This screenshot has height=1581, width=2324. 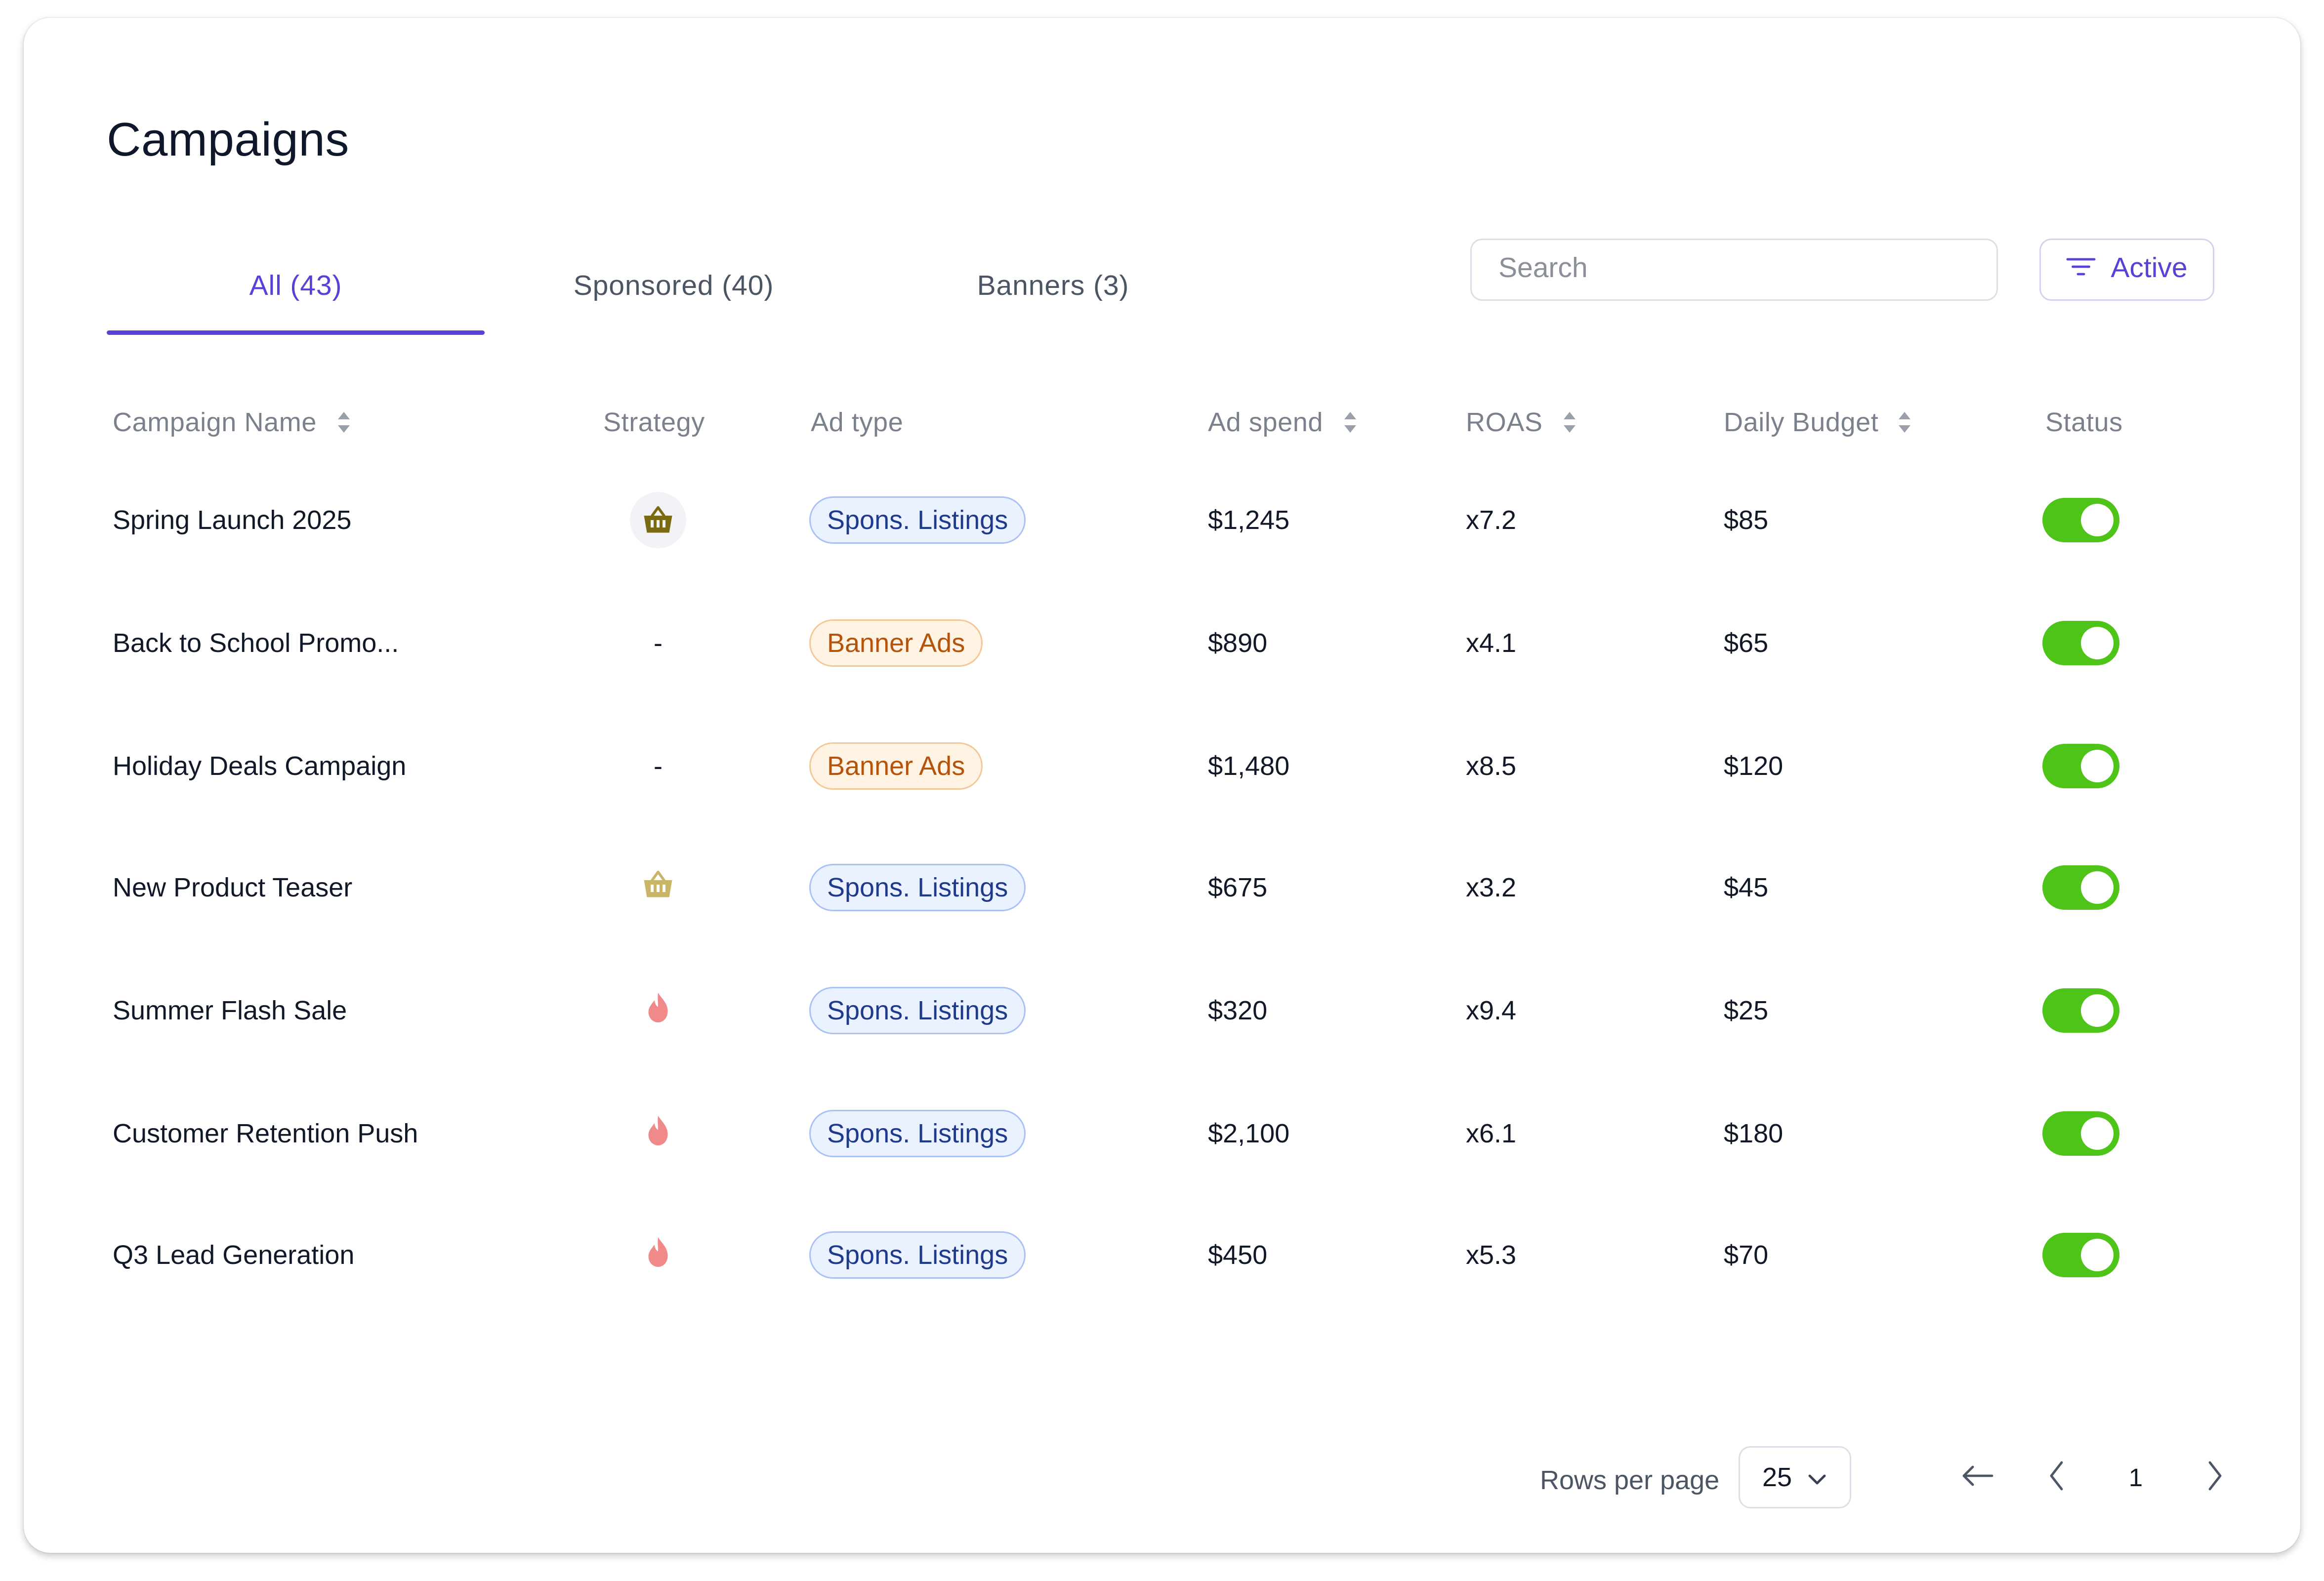 What do you see at coordinates (1283, 422) in the screenshot?
I see `column-header-ad-spend: Ad spend` at bounding box center [1283, 422].